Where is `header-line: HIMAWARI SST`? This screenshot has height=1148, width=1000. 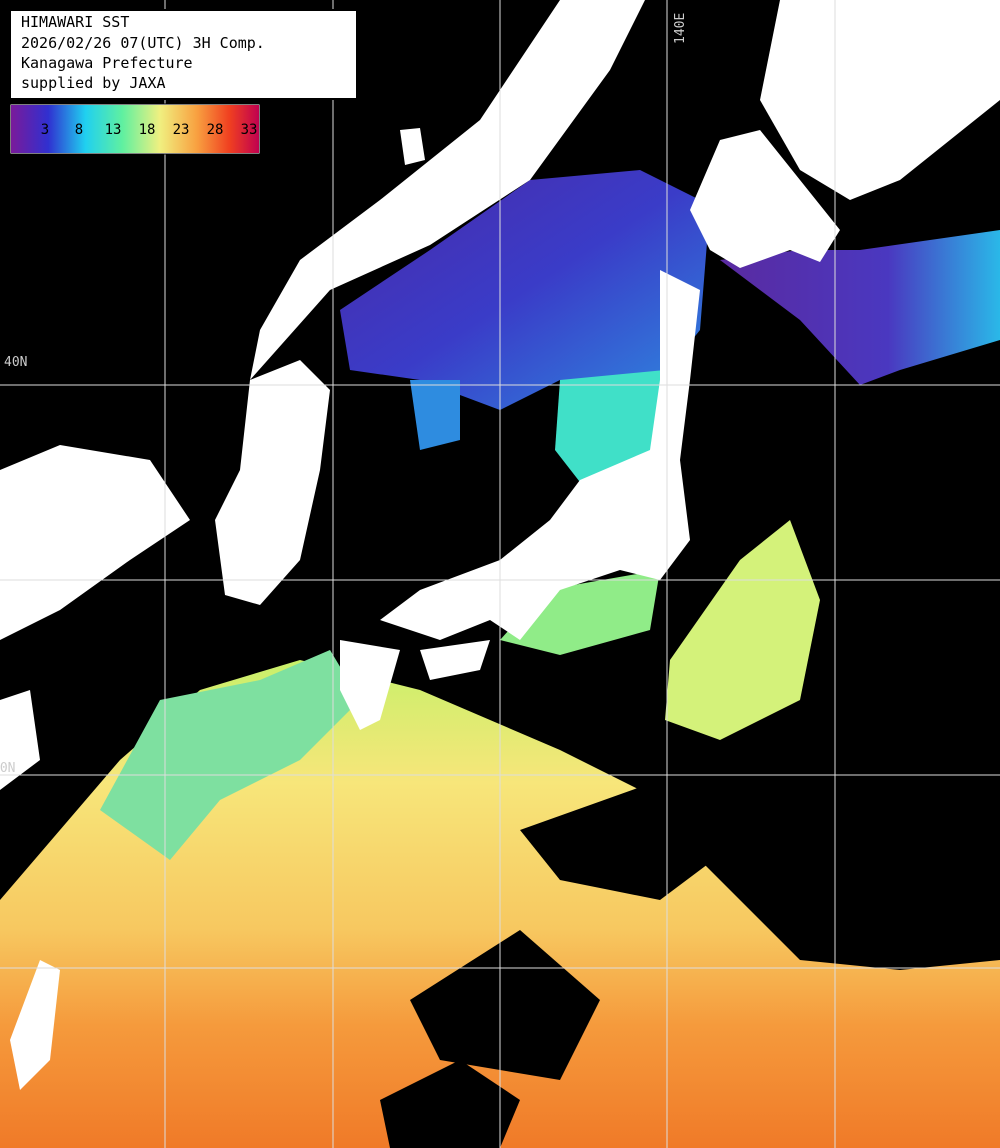
header-line: HIMAWARI SST is located at coordinates (75, 22).